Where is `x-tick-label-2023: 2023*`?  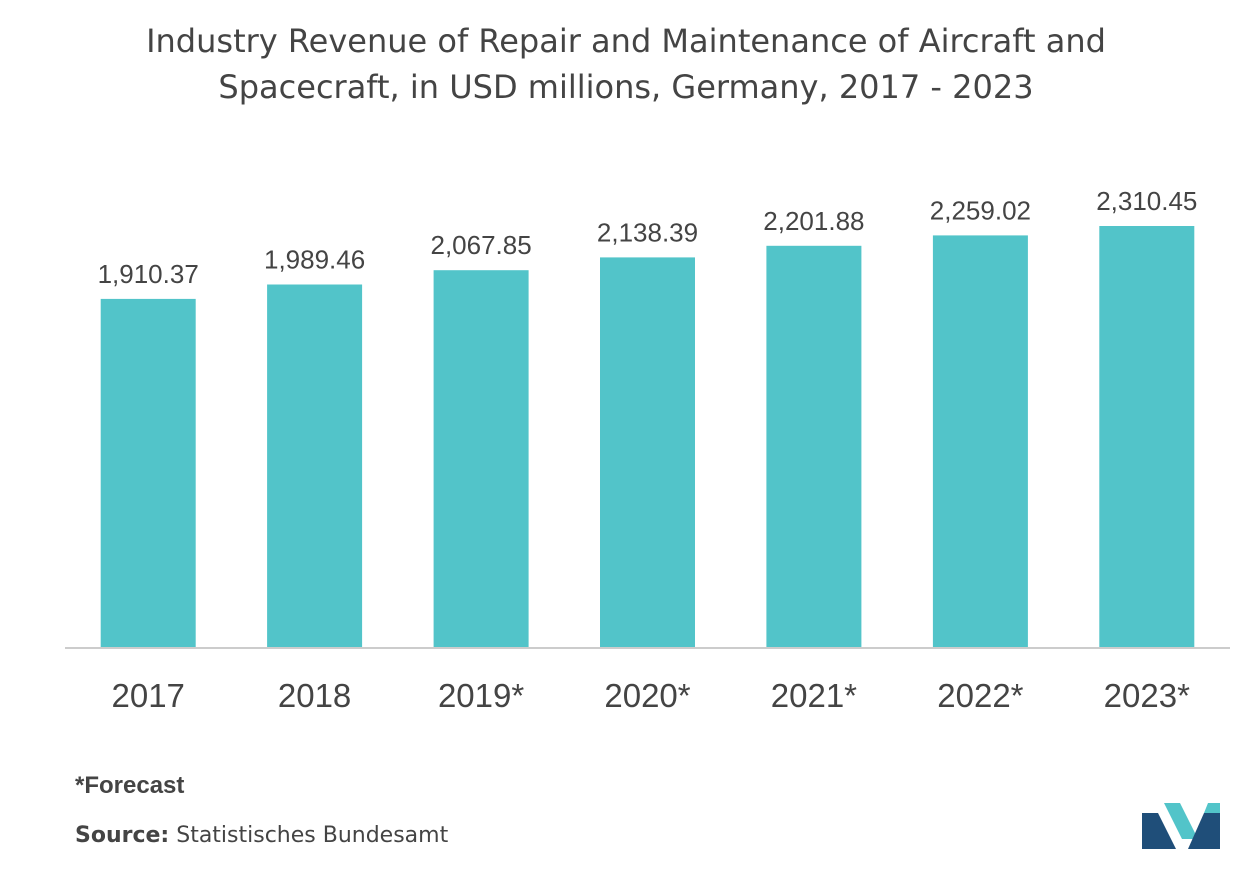 x-tick-label-2023: 2023* is located at coordinates (1147, 695).